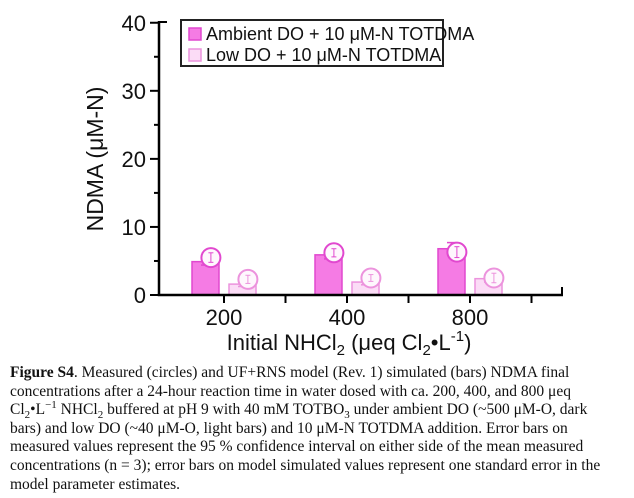 The height and width of the screenshot is (498, 634). I want to click on y-tick-label: 20, so click(134, 159).